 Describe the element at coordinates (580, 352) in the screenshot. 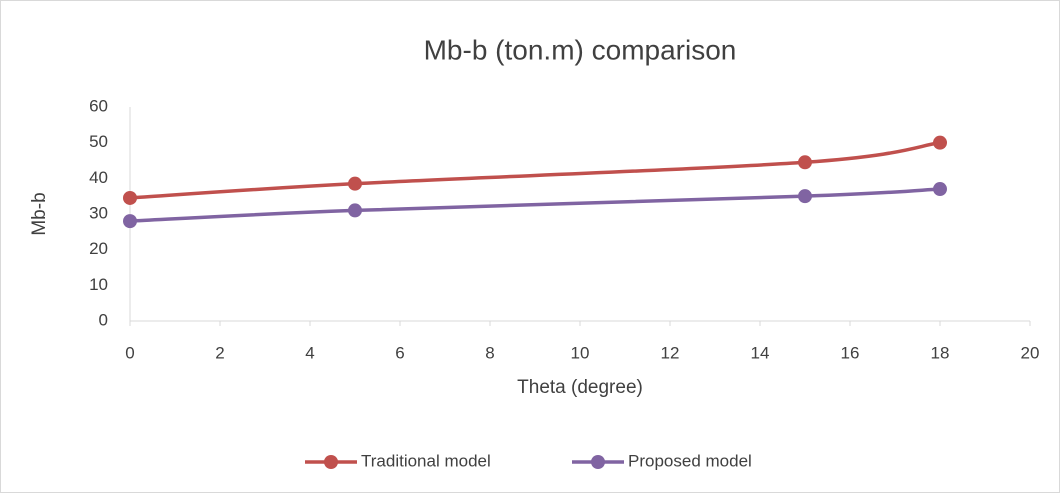

I see `x-tick-label: 10` at that location.